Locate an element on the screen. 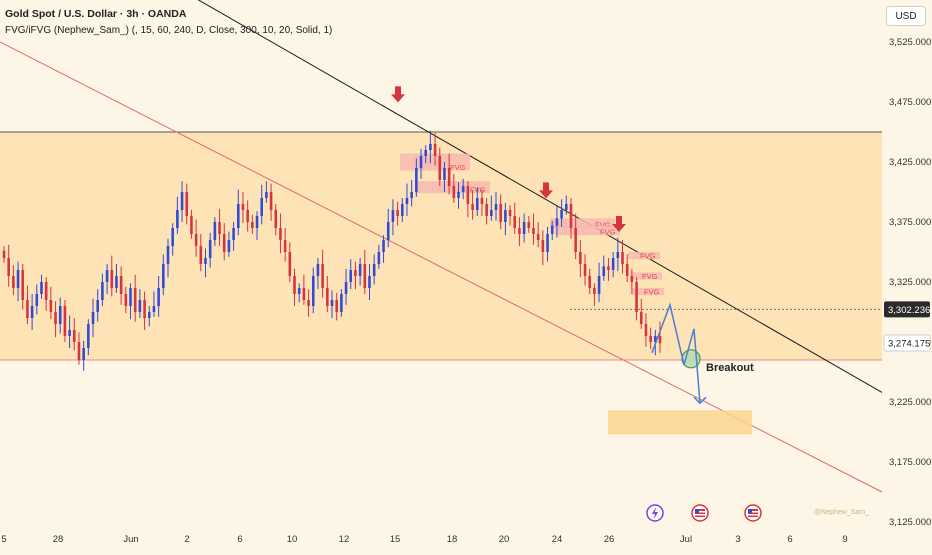 The height and width of the screenshot is (555, 932). time-axis is located at coordinates (466, 539).